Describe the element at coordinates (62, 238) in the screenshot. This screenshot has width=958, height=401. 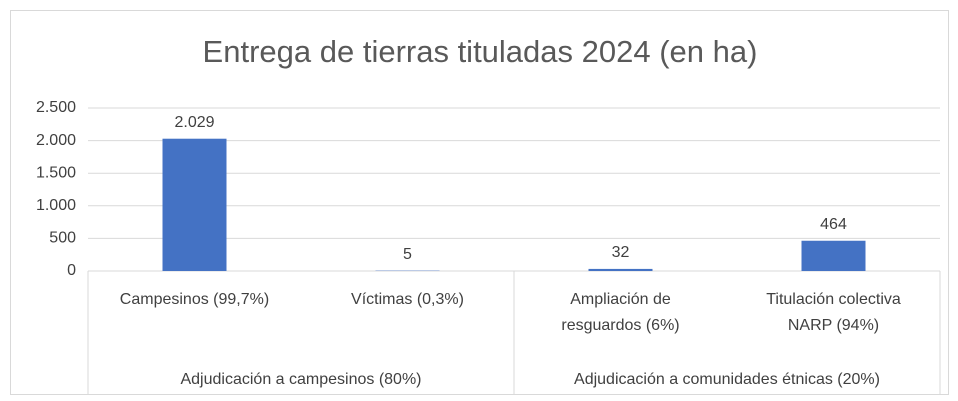
I see `y-tick-label: 500` at that location.